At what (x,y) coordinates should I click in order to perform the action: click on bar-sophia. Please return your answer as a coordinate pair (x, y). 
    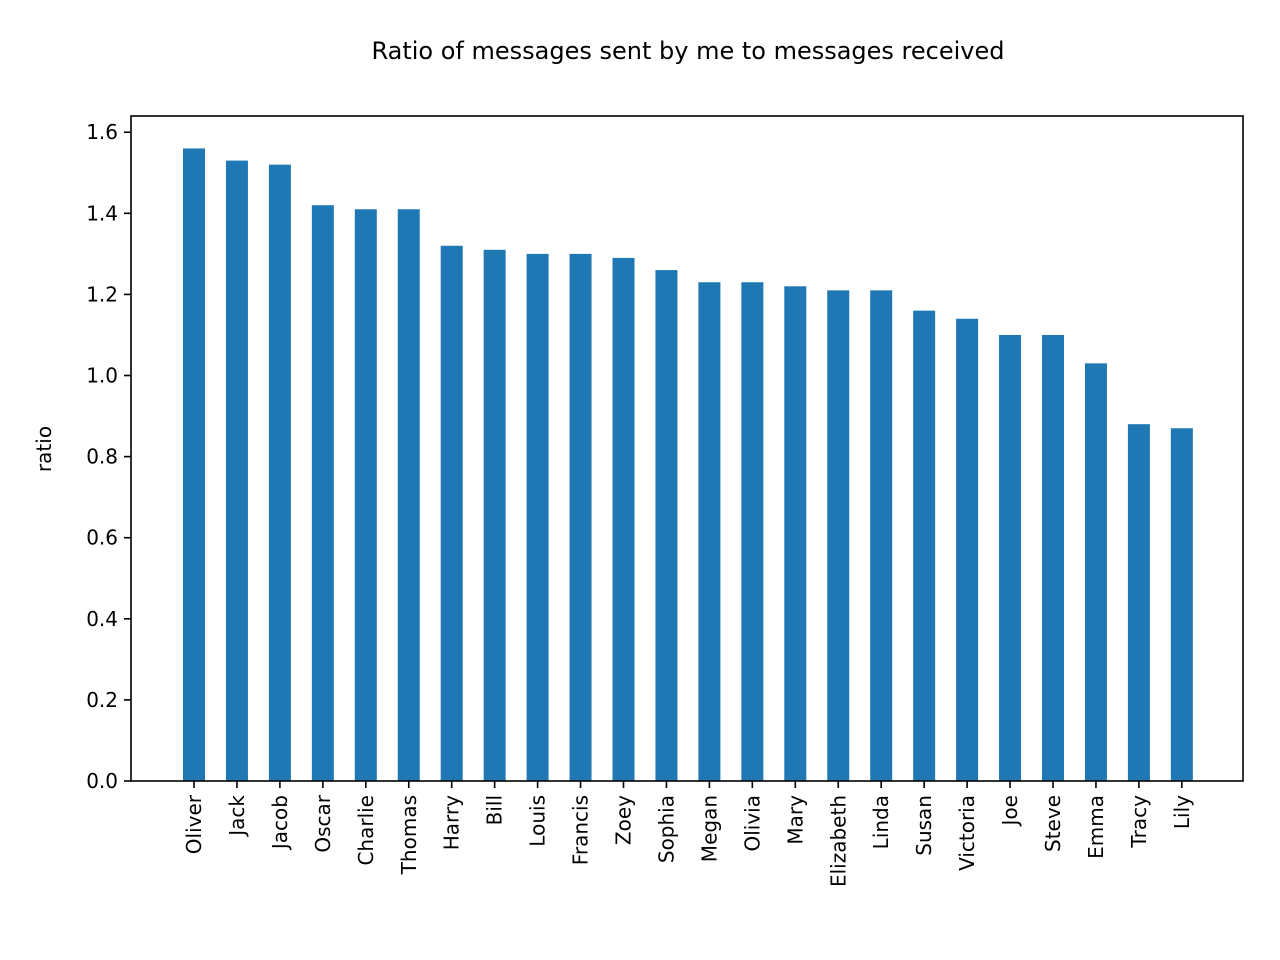
    Looking at the image, I should click on (666, 525).